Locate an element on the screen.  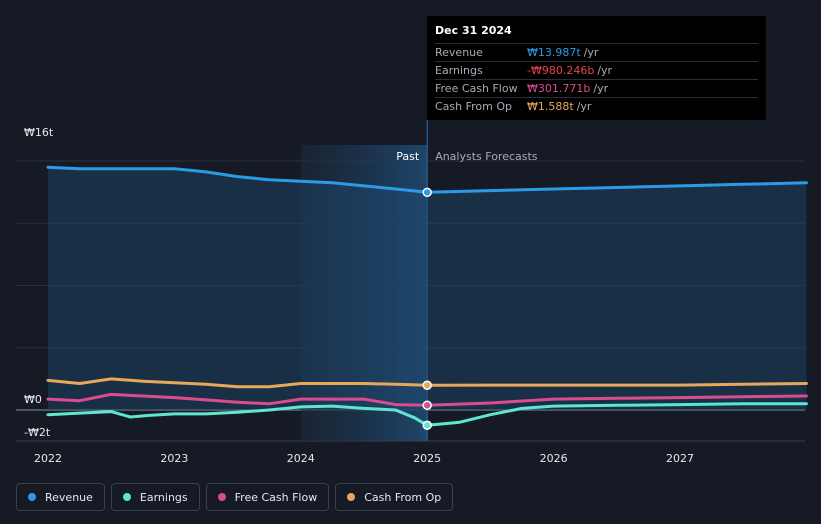
revenue-point is located at coordinates (427, 192).